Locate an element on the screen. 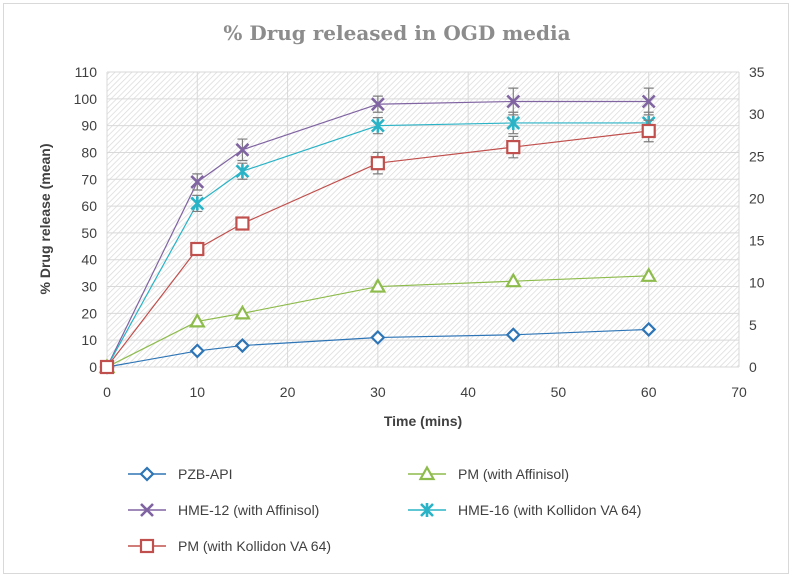 The image size is (794, 579). y-tick-label: 60 is located at coordinates (89, 206).